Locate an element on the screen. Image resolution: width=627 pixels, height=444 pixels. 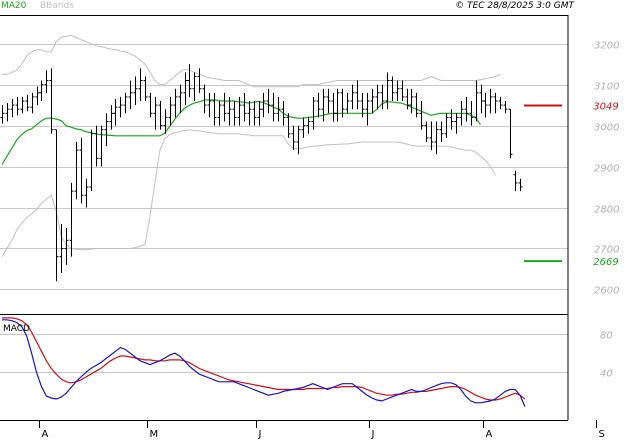
y-tick-label: 3000 is located at coordinates (606, 128).